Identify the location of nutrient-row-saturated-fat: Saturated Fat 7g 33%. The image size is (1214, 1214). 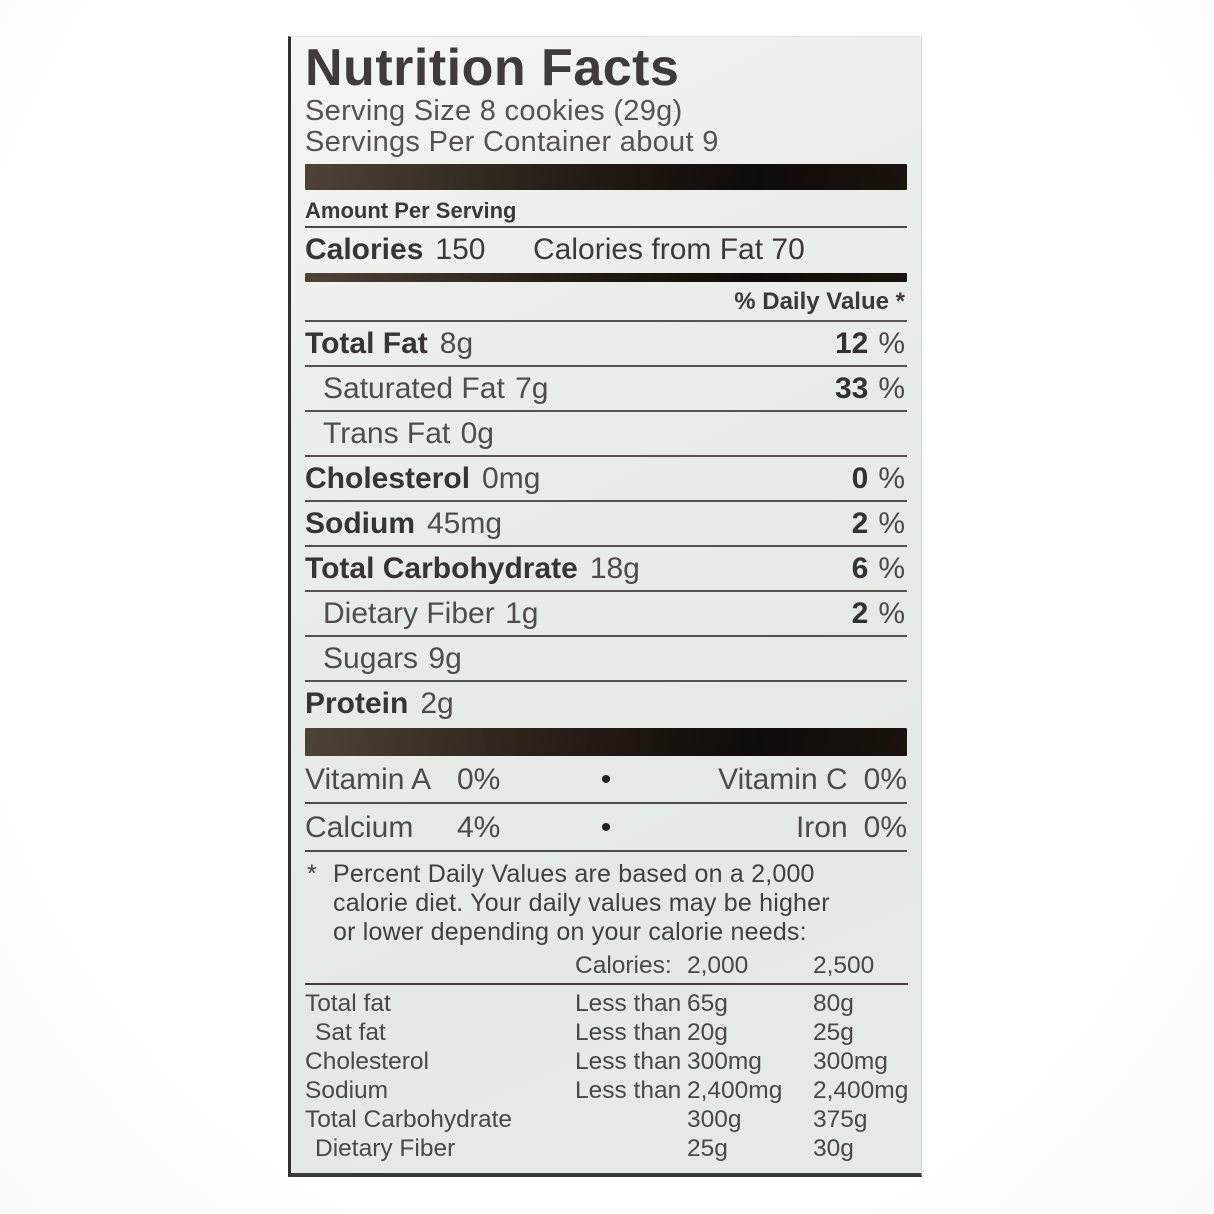
(606, 390).